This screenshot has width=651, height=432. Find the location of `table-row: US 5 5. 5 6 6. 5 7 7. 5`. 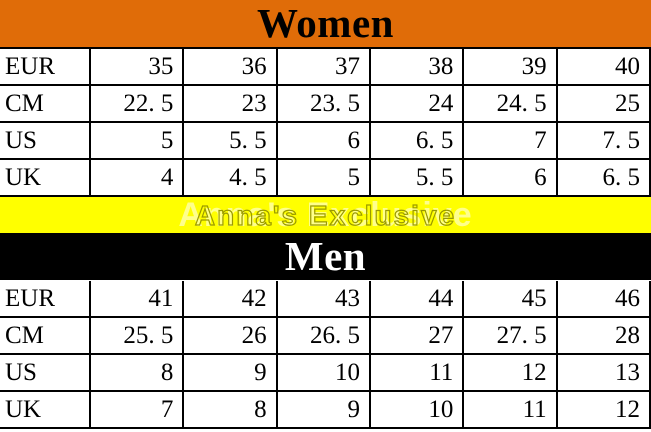

table-row: US 5 5. 5 6 6. 5 7 7. 5 is located at coordinates (325, 141).